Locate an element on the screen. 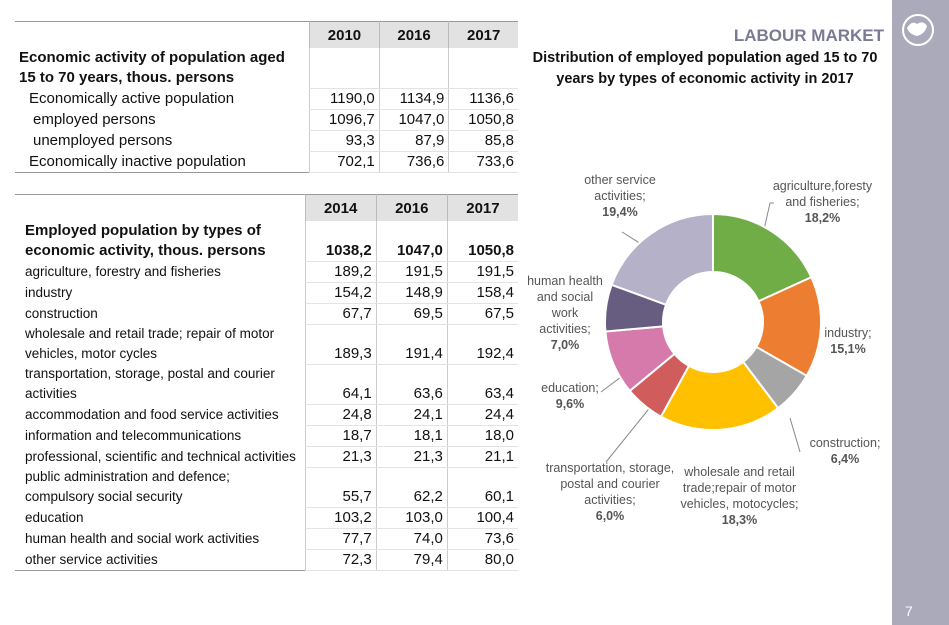 Image resolution: width=949 pixels, height=625 pixels. value-cell: 1096,7 is located at coordinates (344, 120).